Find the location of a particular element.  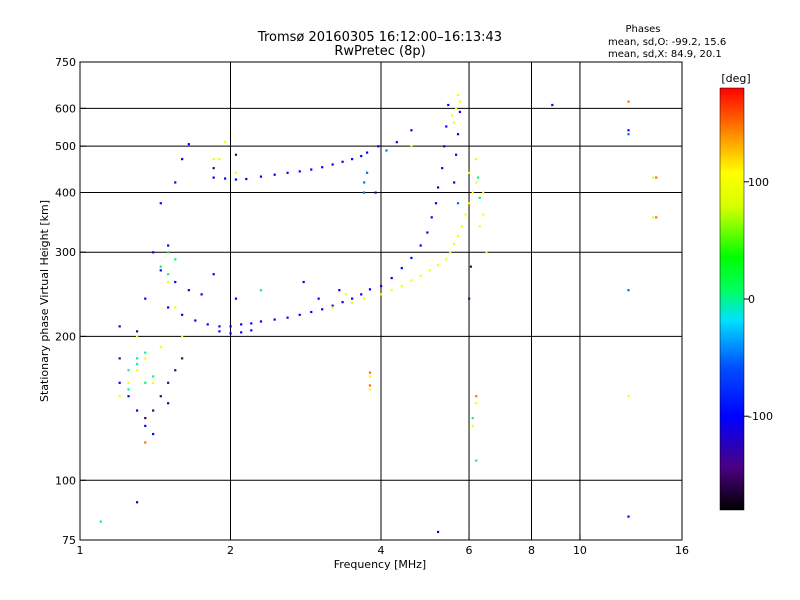

chart-title: Tromsø 20160305 16:12:00–16:13:43 is located at coordinates (379, 37).